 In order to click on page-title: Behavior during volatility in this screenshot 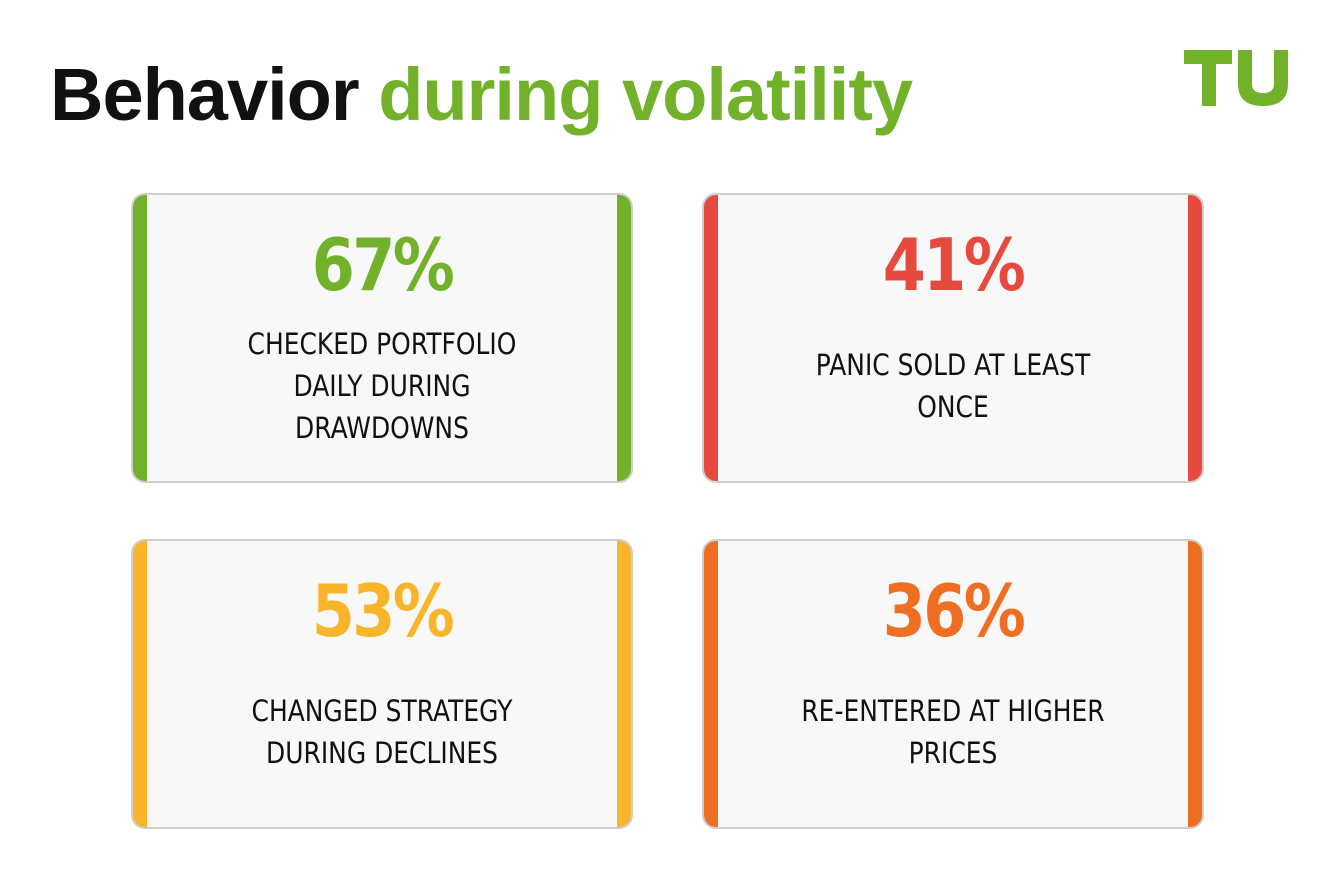, I will do `click(481, 95)`.